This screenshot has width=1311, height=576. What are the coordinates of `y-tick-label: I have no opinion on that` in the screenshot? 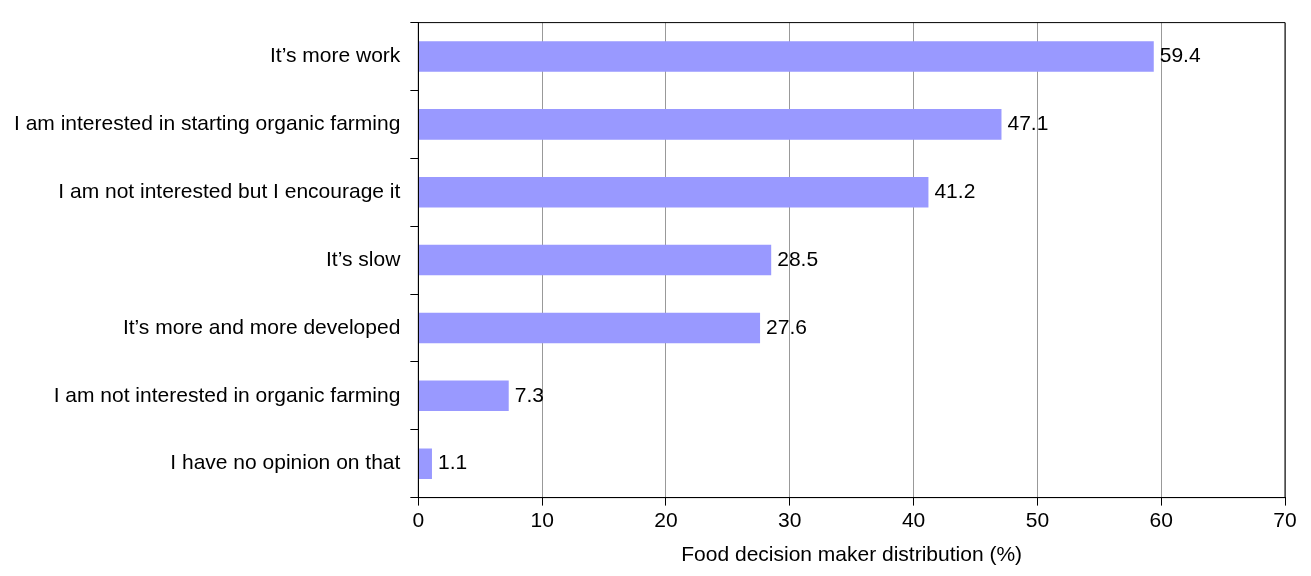 It's located at (285, 462).